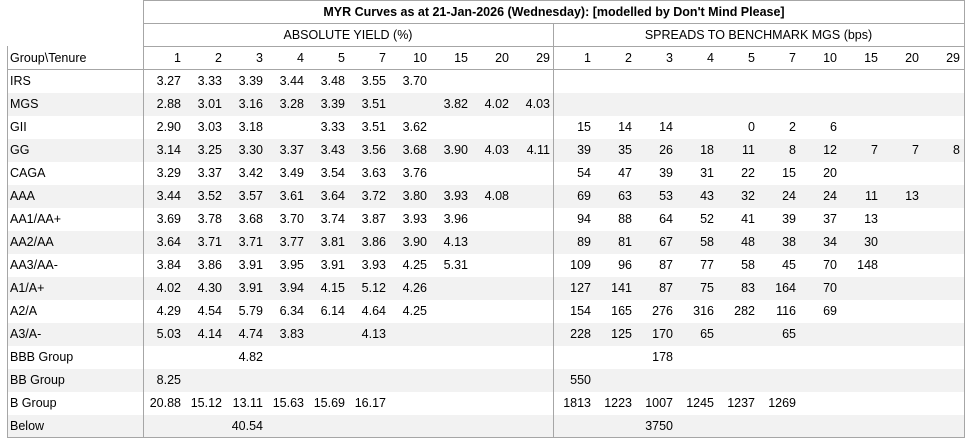  What do you see at coordinates (584, 242) in the screenshot?
I see `spread-cell: 89` at bounding box center [584, 242].